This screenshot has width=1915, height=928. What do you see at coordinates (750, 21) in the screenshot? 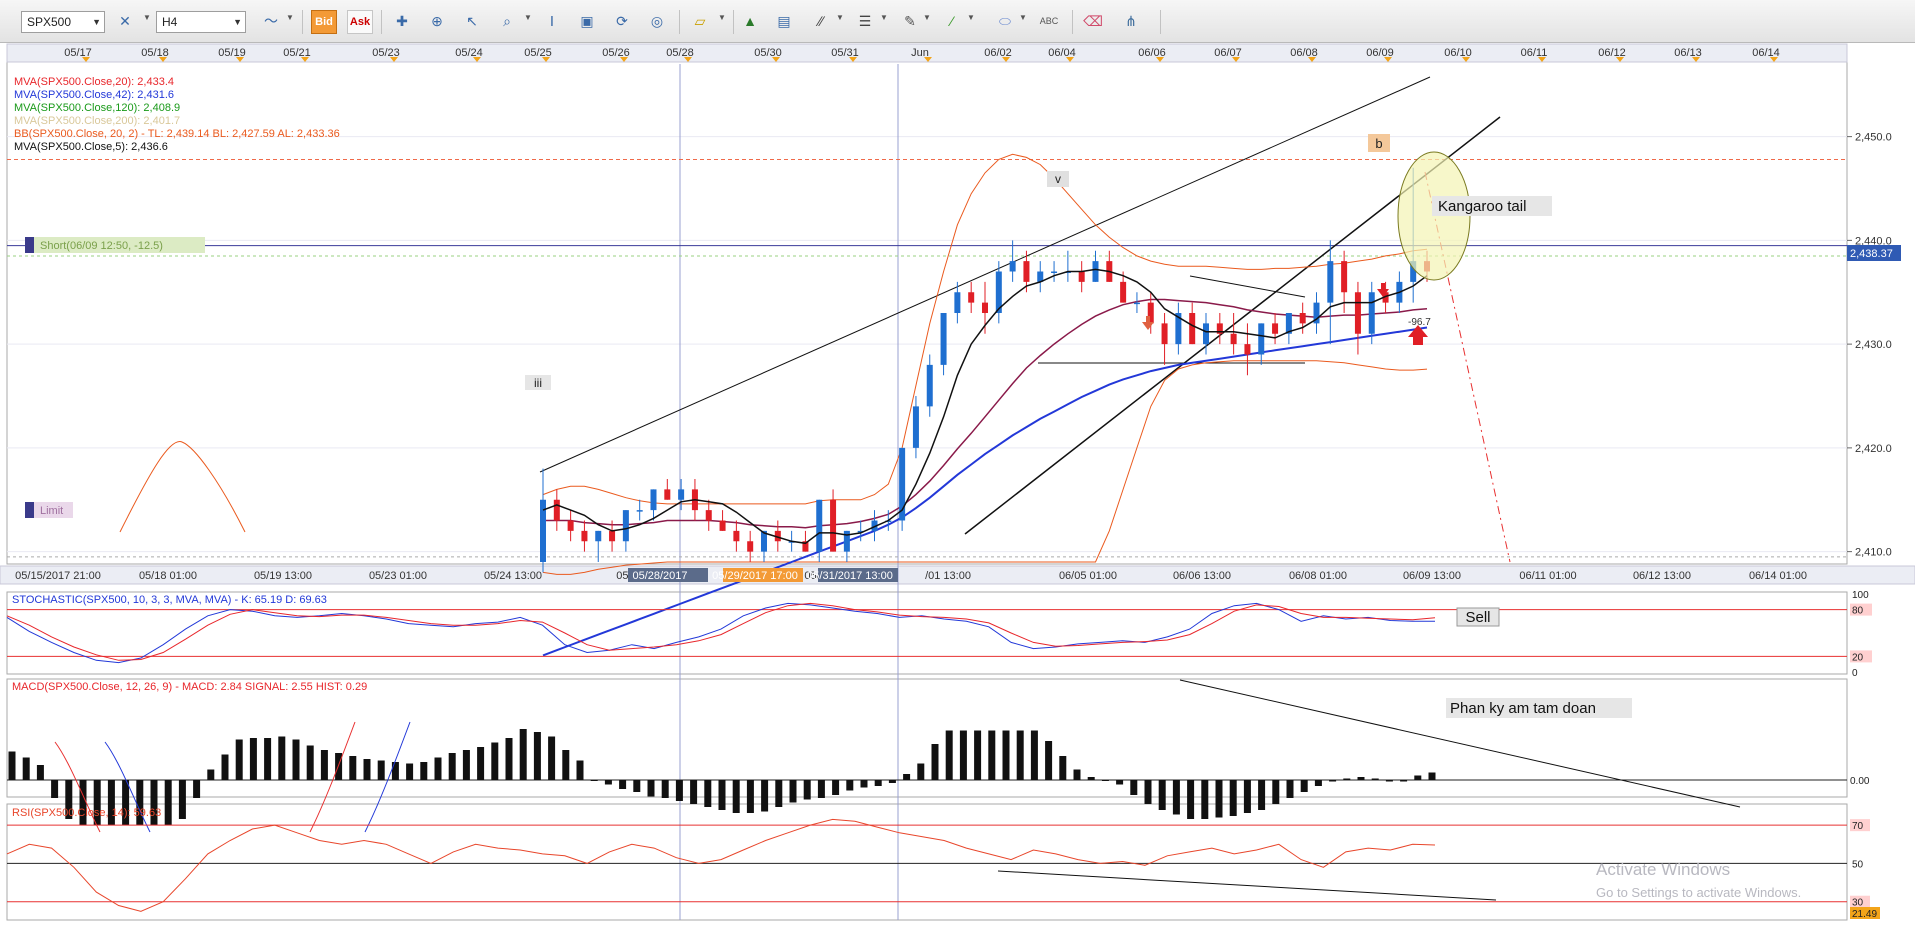
I see `picture-icon: ▲` at bounding box center [750, 21].